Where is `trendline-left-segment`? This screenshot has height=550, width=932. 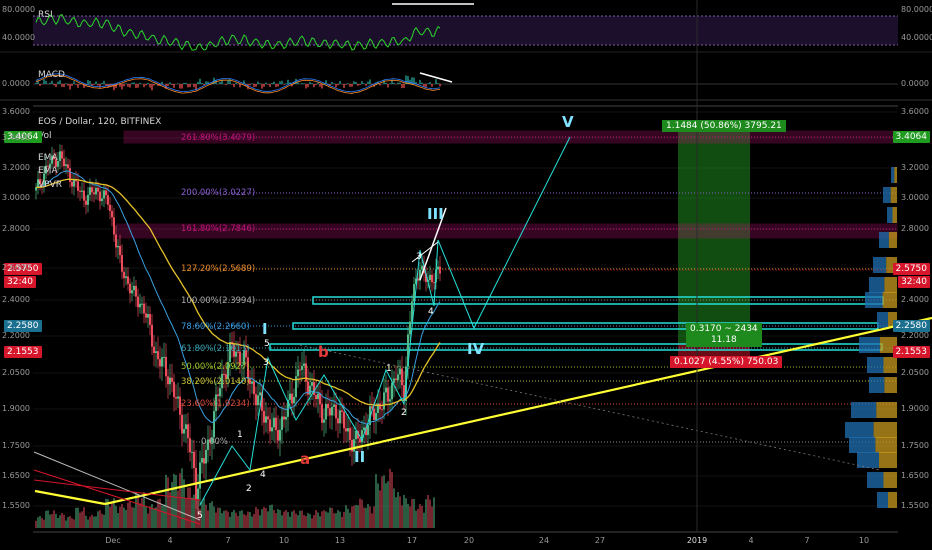 trendline-left-segment is located at coordinates (70, 497).